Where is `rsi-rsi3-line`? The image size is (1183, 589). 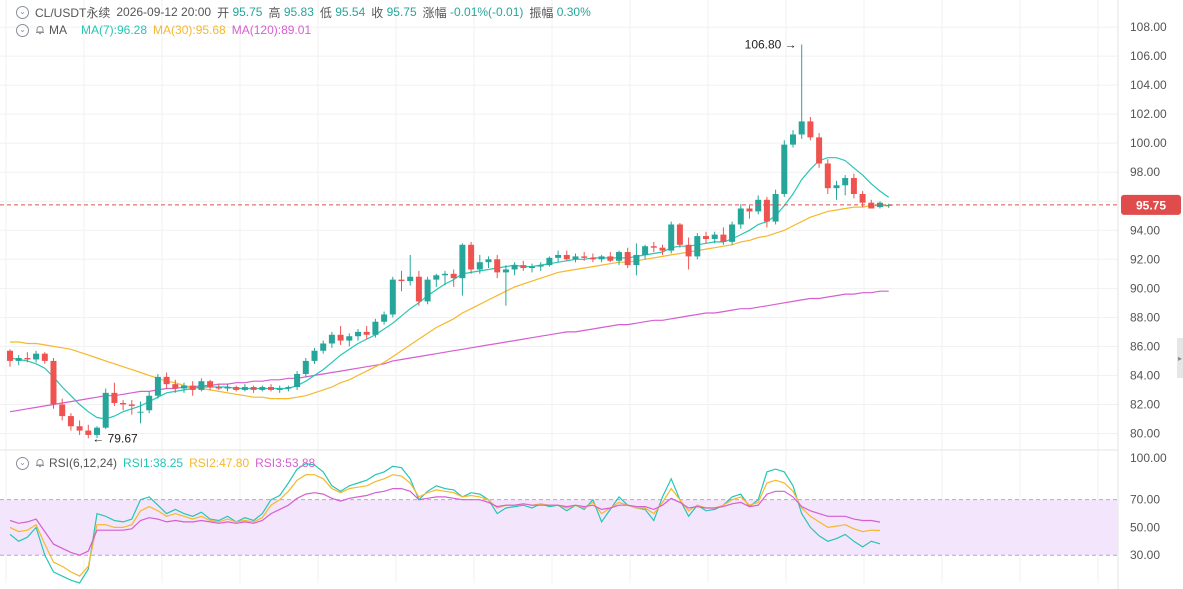 rsi-rsi3-line is located at coordinates (445, 522).